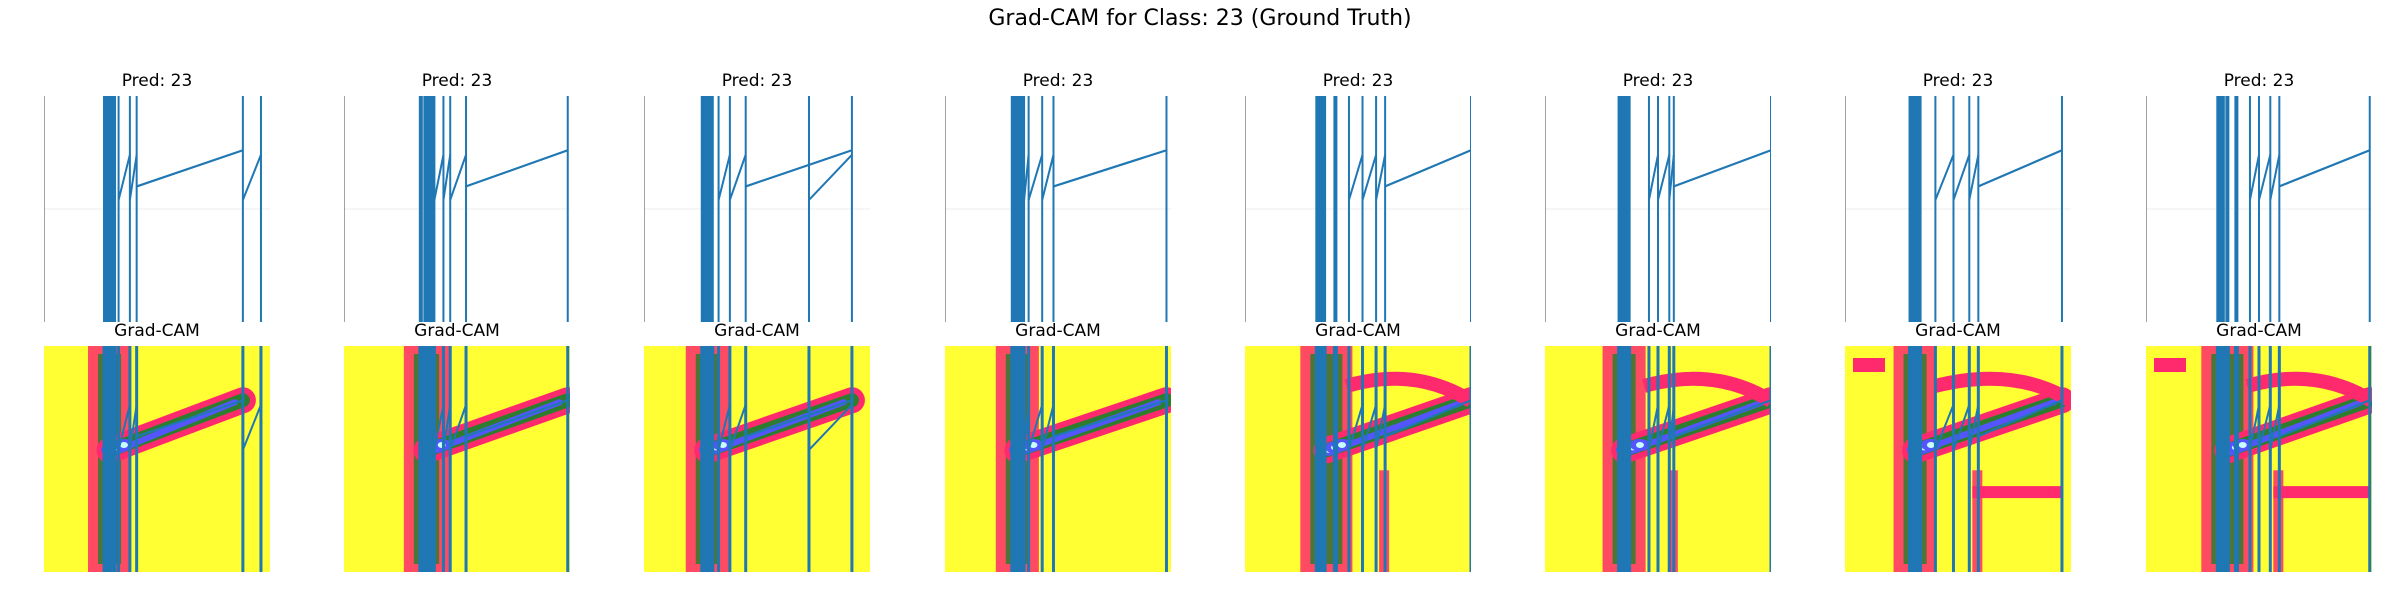 This screenshot has width=2400, height=600. I want to click on heatmap-corner-blob, so click(2170, 365).